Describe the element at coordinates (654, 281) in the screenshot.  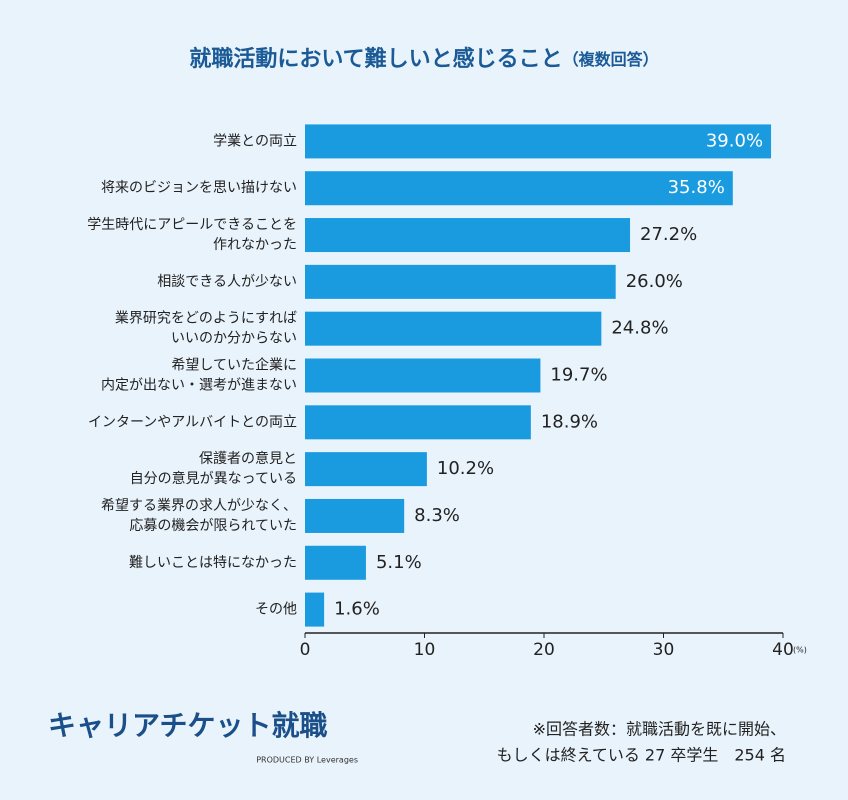
I see `value-label: 26.0%` at that location.